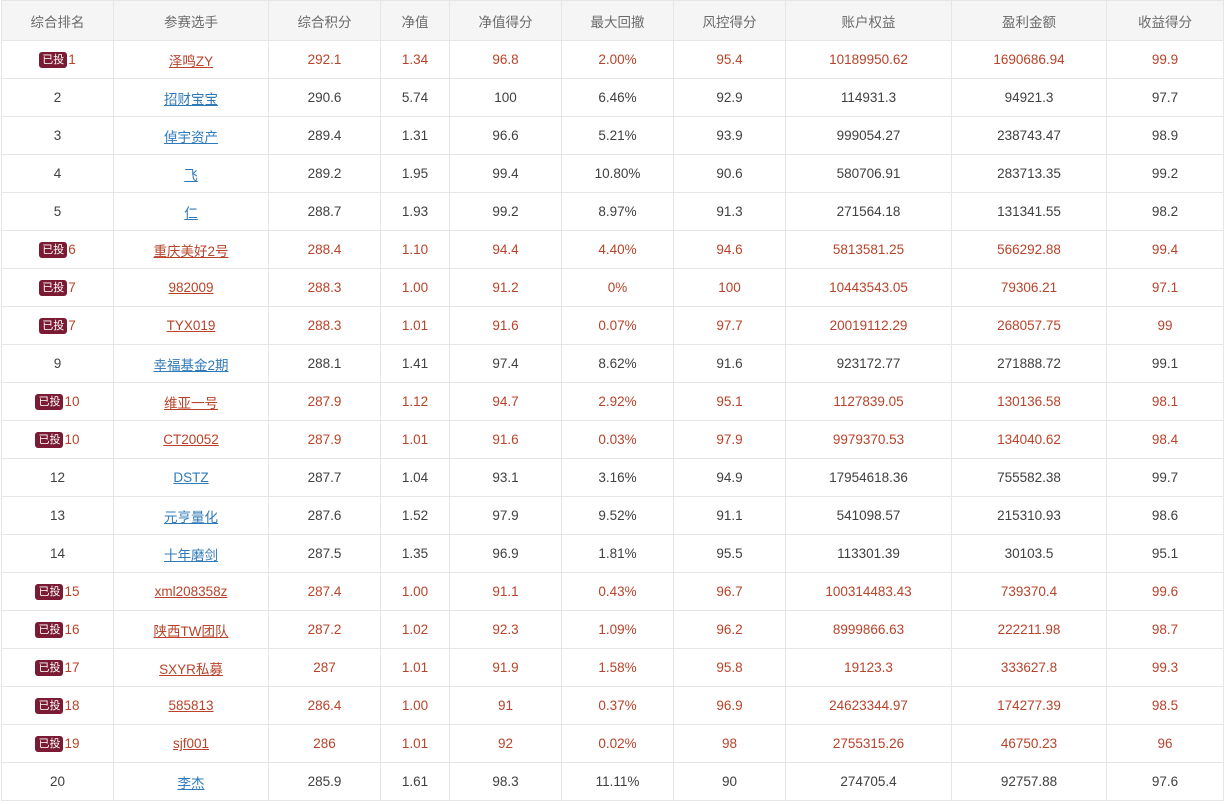 This screenshot has width=1224, height=804. I want to click on account-equity-cell: 10189950.62, so click(868, 59).